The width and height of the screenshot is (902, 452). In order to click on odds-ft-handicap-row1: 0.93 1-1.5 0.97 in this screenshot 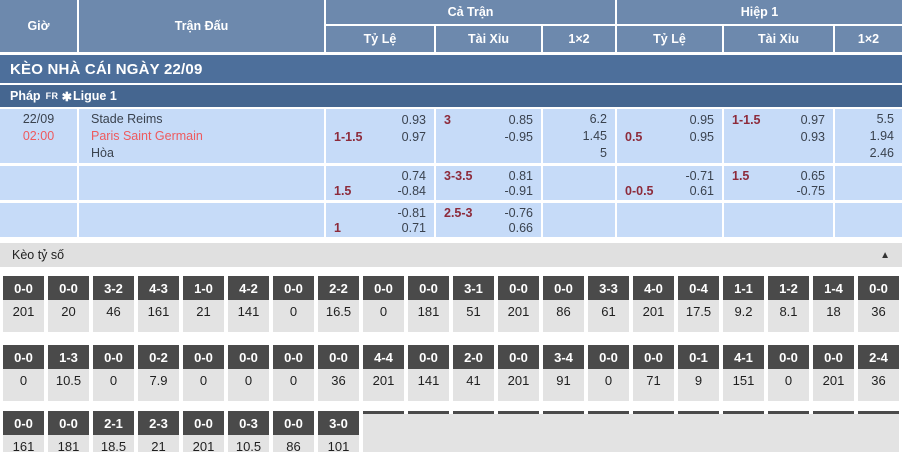, I will do `click(380, 136)`.